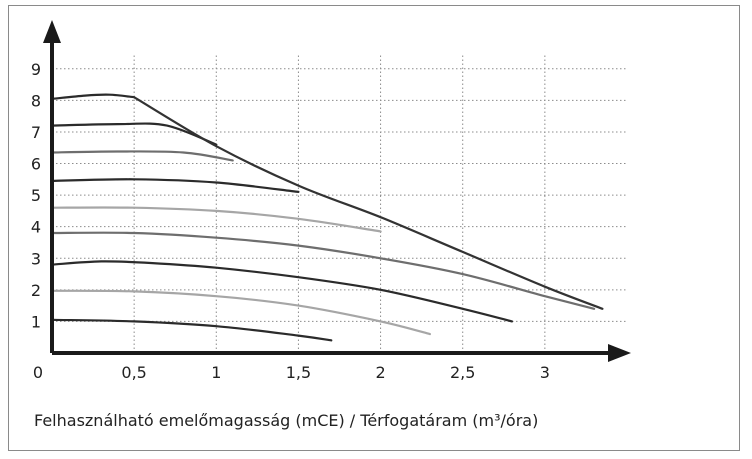 Image resolution: width=752 pixels, height=459 pixels. I want to click on origin-label: 0, so click(38, 372).